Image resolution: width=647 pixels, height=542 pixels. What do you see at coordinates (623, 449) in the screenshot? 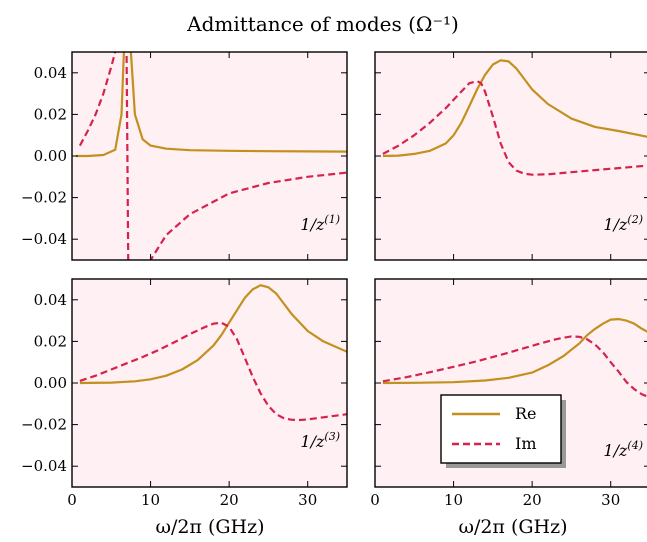
I see `panel-label: 1/z(4)` at bounding box center [623, 449].